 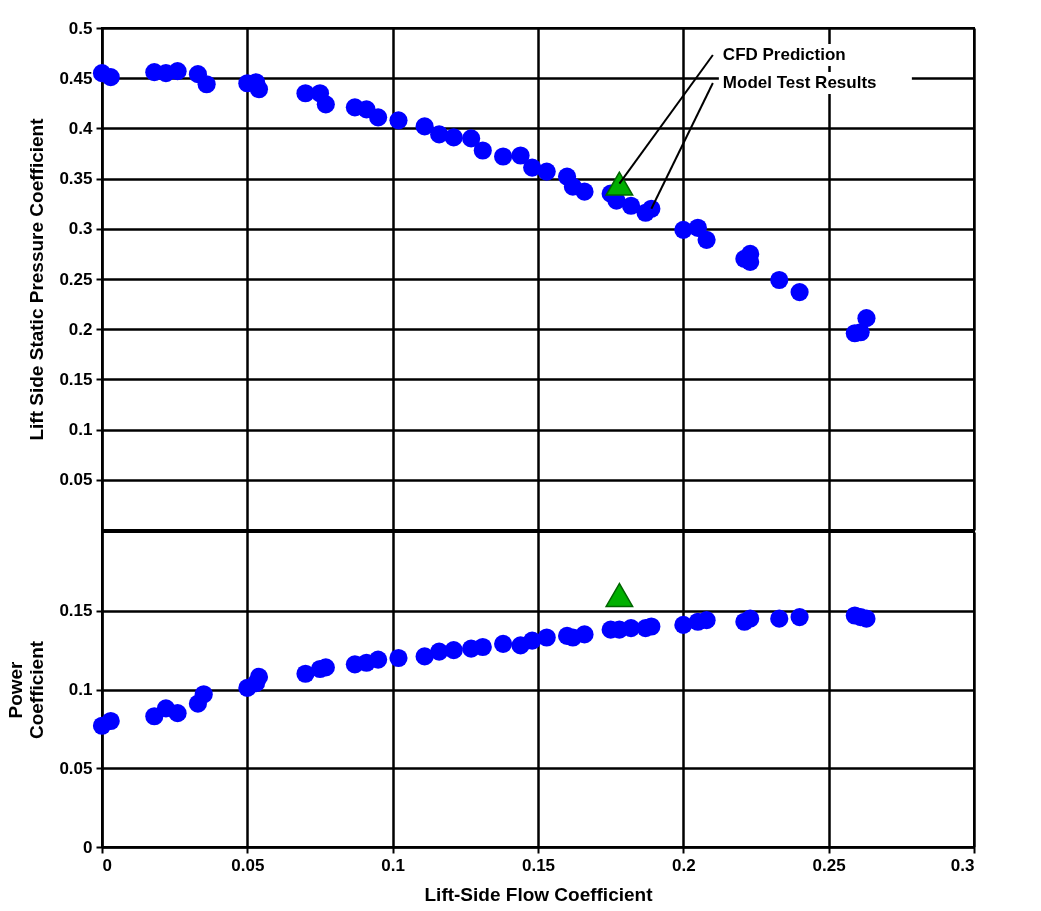 What do you see at coordinates (76, 279) in the screenshot?
I see `y-tick-label: 0.25` at bounding box center [76, 279].